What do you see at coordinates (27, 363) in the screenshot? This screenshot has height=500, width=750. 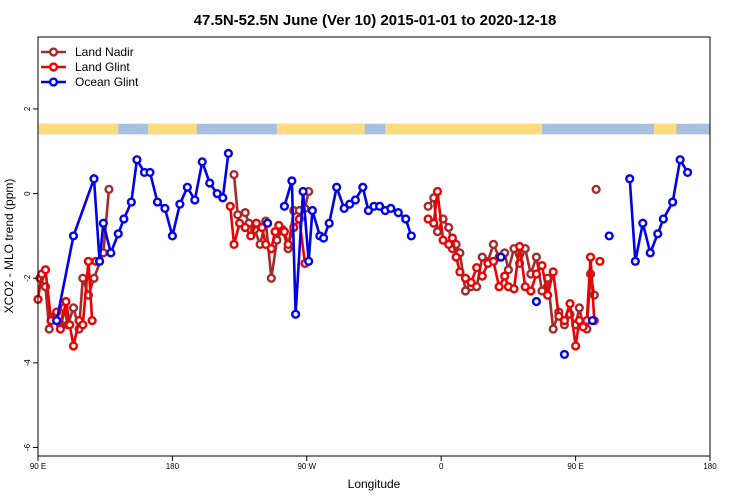 I see `y-tick-label: -4` at bounding box center [27, 363].